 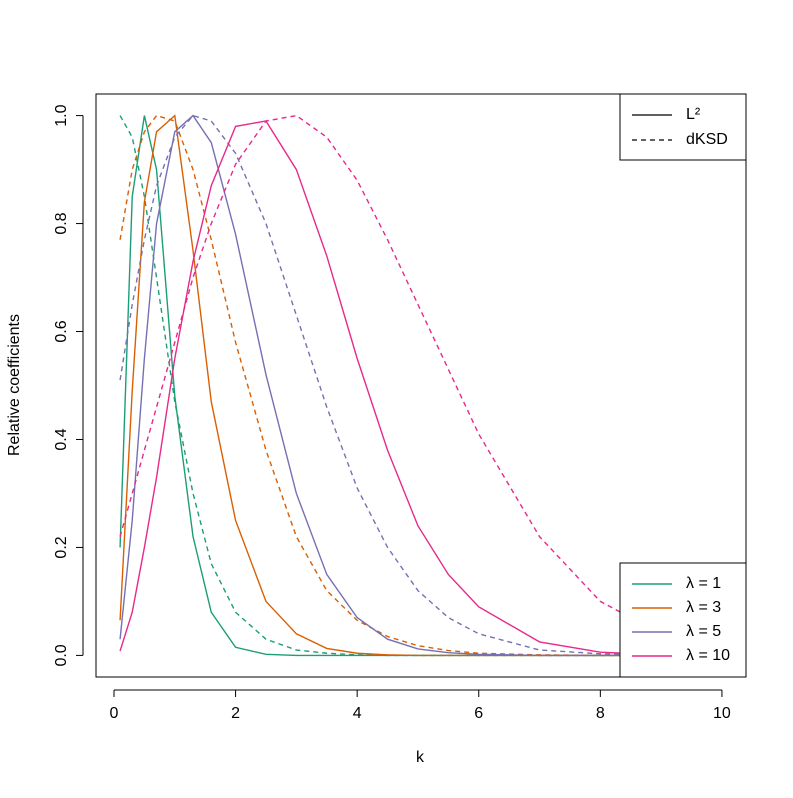 I want to click on x-tick-label: 4, so click(x=357, y=713).